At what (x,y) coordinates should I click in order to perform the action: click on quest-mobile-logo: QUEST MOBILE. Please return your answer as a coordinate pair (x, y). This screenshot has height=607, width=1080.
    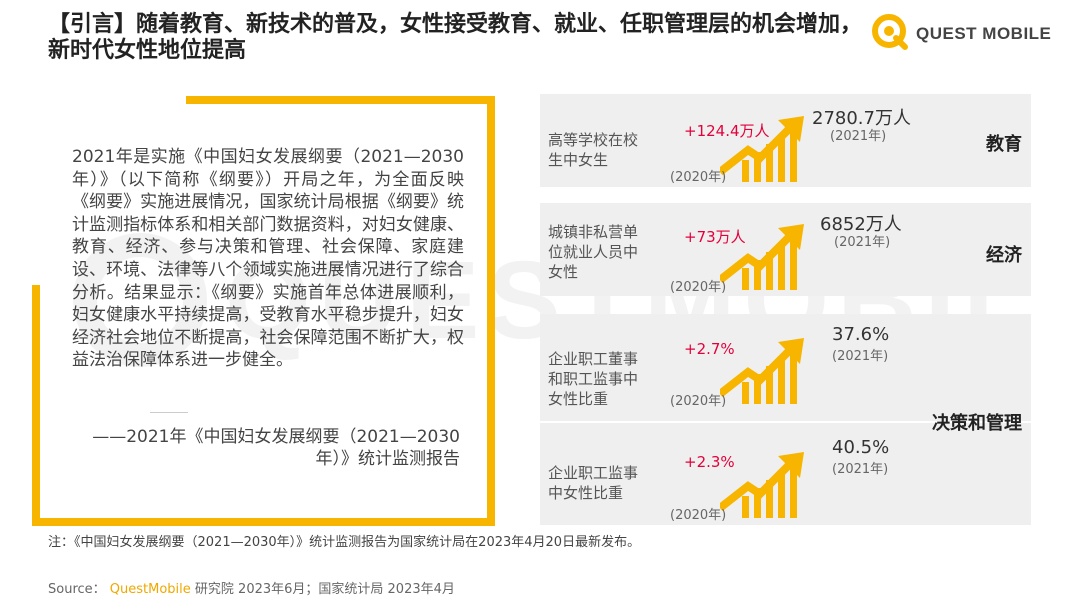
    Looking at the image, I should click on (961, 32).